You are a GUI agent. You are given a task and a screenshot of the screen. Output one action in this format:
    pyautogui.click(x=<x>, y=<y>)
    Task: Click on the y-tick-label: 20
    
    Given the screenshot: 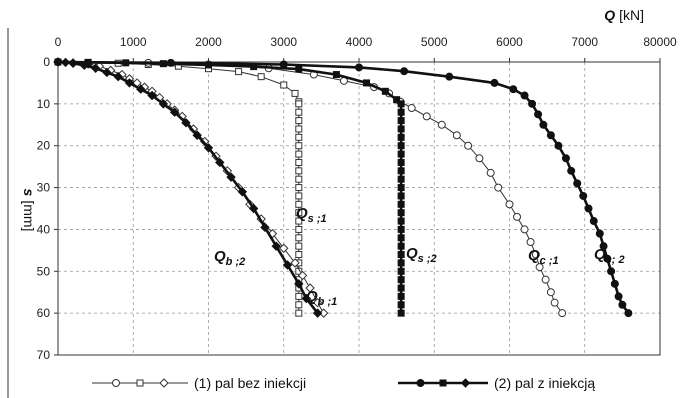 What is the action you would take?
    pyautogui.click(x=44, y=146)
    